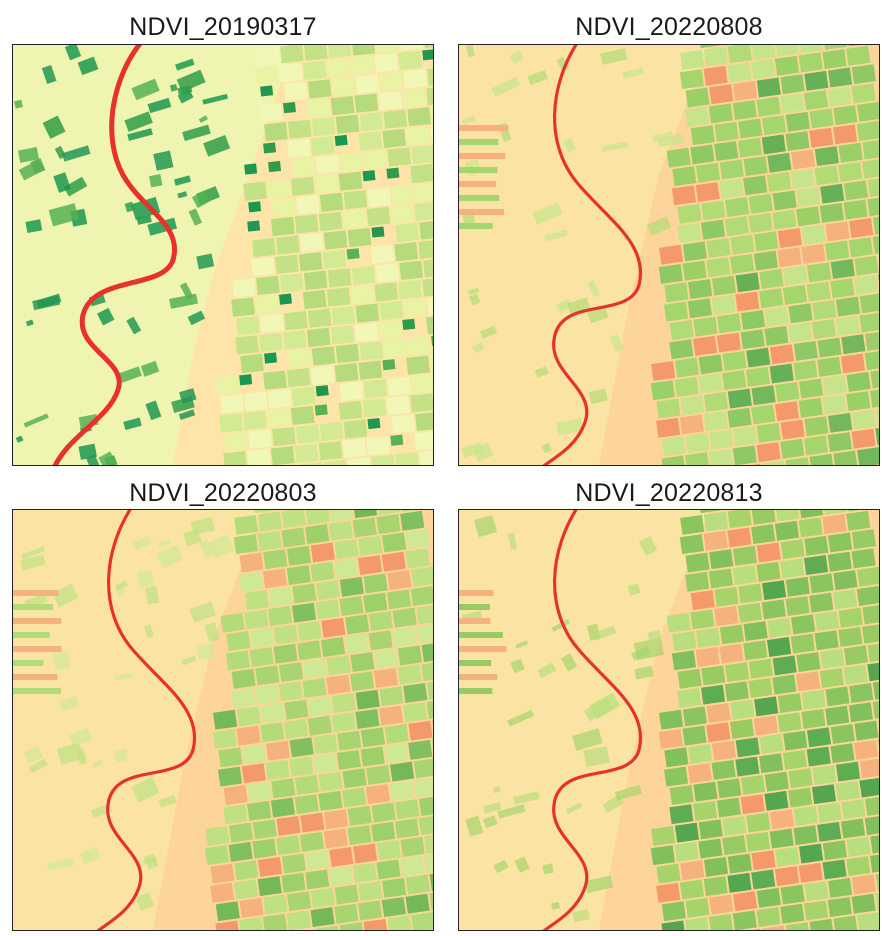 The height and width of the screenshot is (936, 882). What do you see at coordinates (592, 720) in the screenshot?
I see `river` at bounding box center [592, 720].